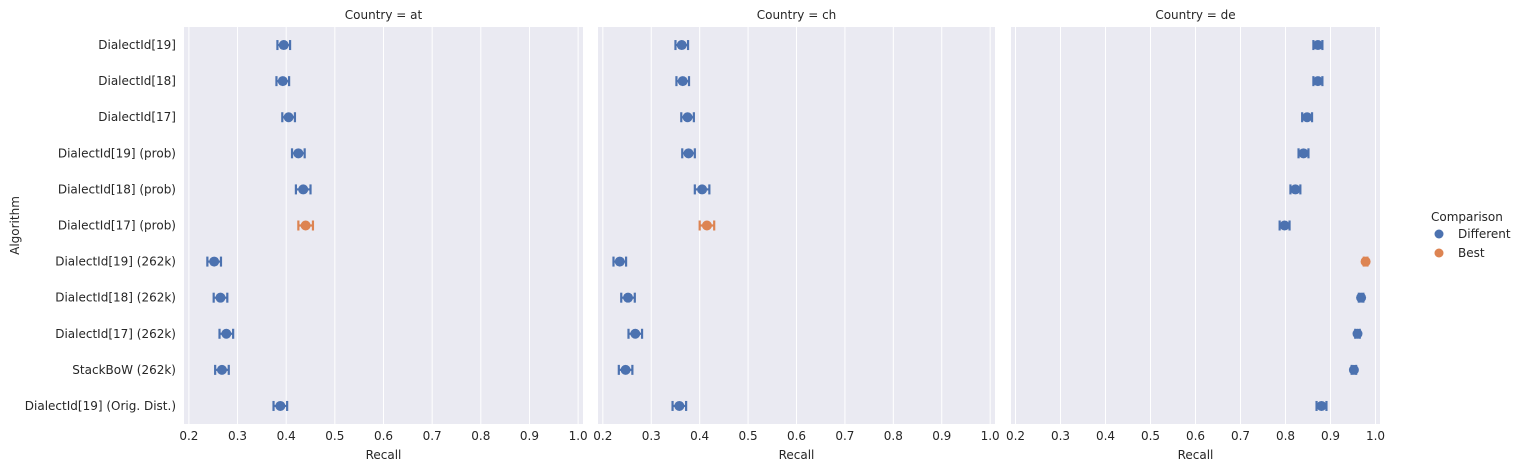 Image resolution: width=1521 pixels, height=471 pixels. I want to click on legend-item-different: Different, so click(1472, 234).